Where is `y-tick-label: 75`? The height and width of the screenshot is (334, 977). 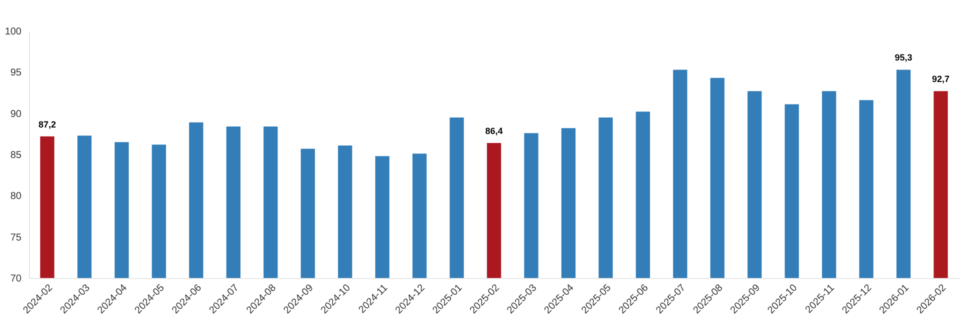
y-tick-label: 75 is located at coordinates (16, 238).